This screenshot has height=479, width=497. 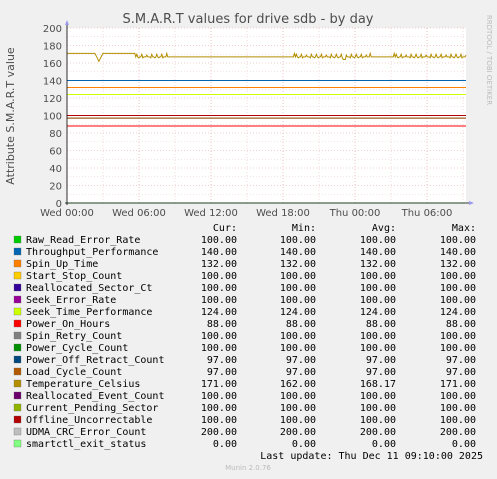 What do you see at coordinates (77, 348) in the screenshot?
I see `legend-series-name: Power_Cycle_Count` at bounding box center [77, 348].